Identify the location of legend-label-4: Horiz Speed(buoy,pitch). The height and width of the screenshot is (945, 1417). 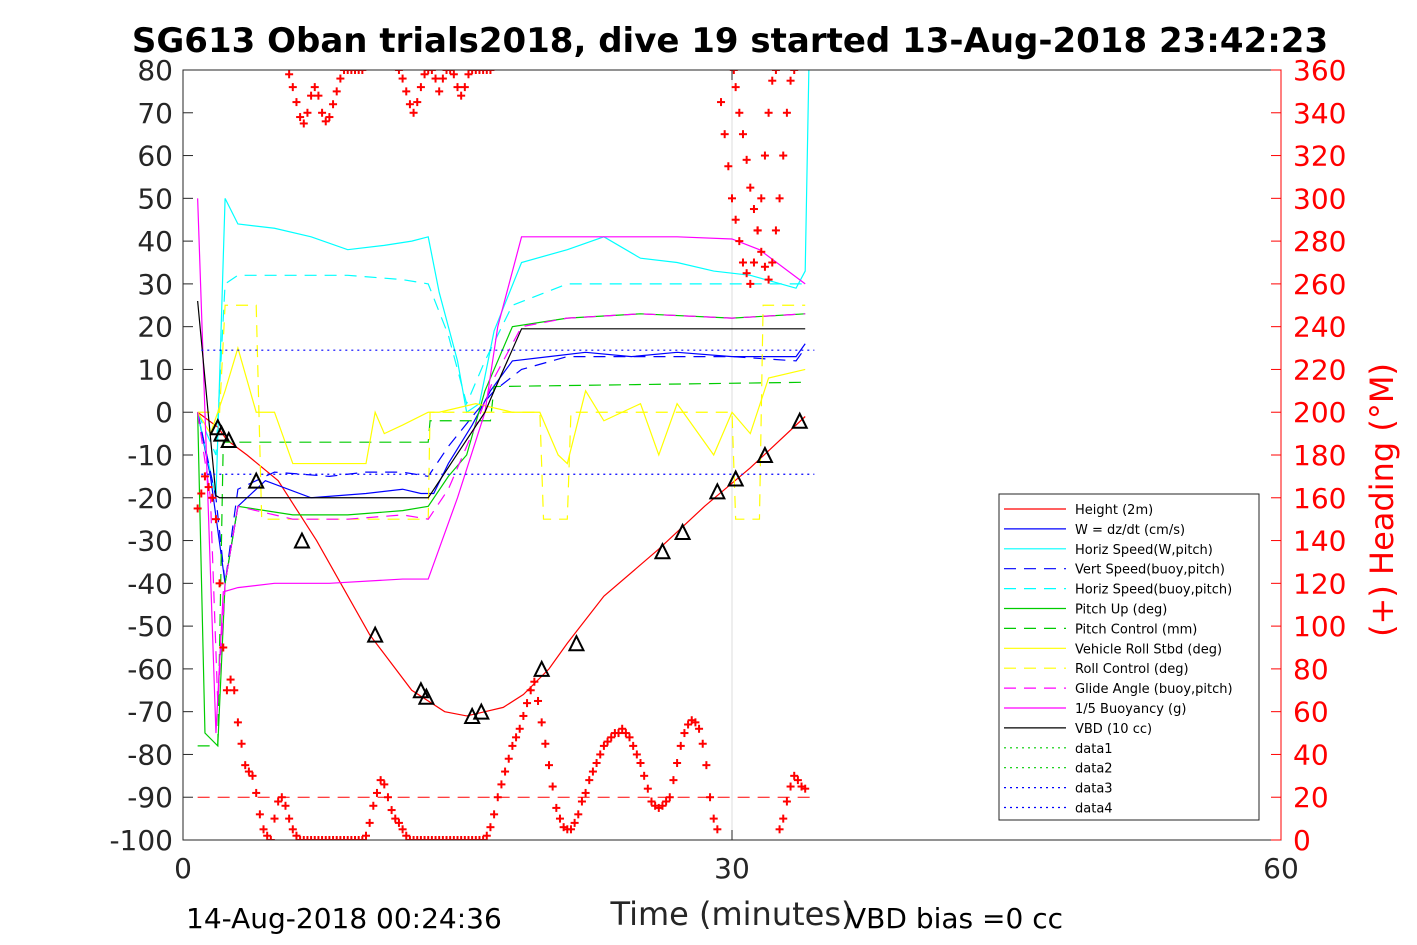
(1153, 590).